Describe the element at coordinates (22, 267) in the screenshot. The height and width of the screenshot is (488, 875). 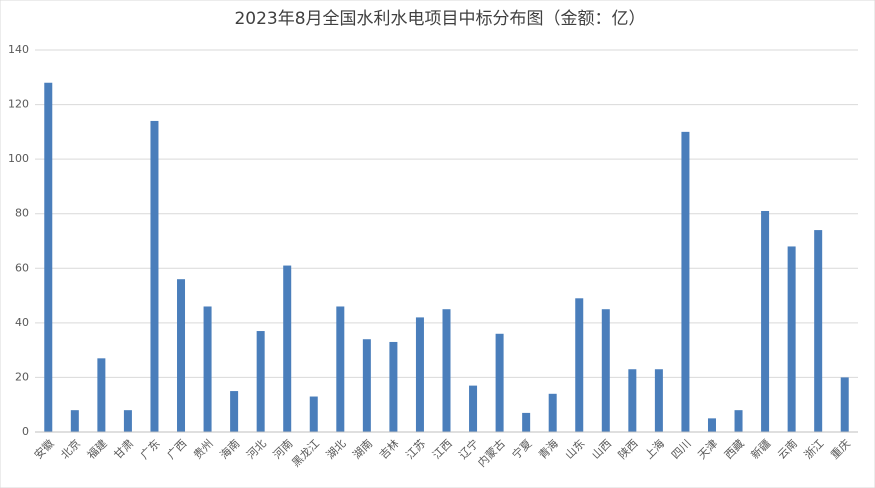
I see `y-tick-label: 60` at that location.